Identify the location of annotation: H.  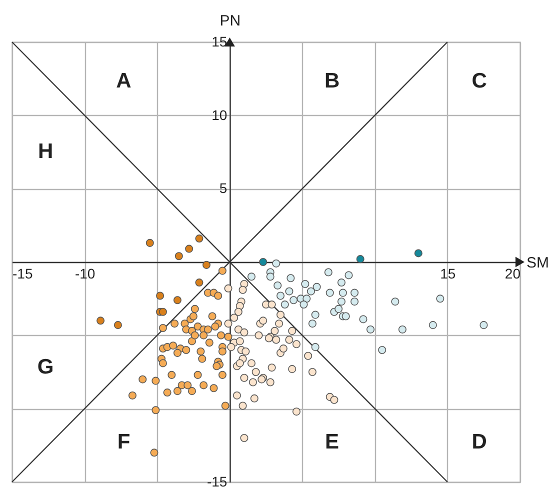
(46, 151).